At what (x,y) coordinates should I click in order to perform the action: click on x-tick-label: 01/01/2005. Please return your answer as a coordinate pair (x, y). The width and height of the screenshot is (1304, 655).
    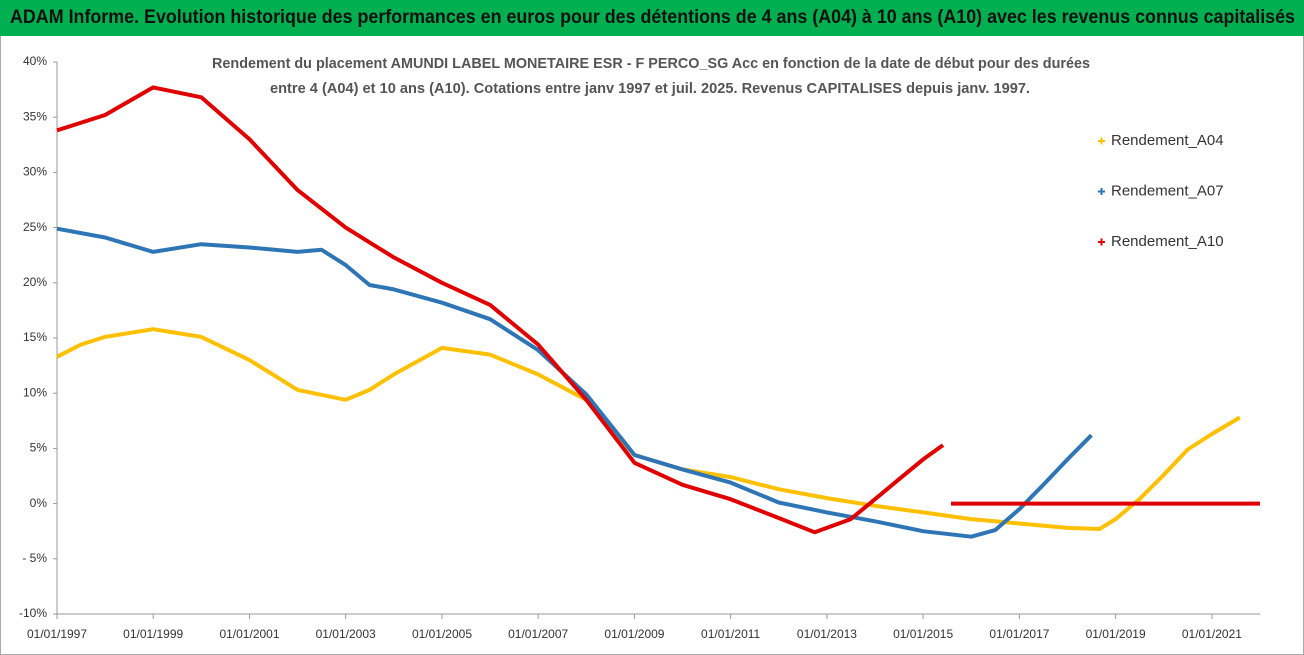
    Looking at the image, I should click on (442, 634).